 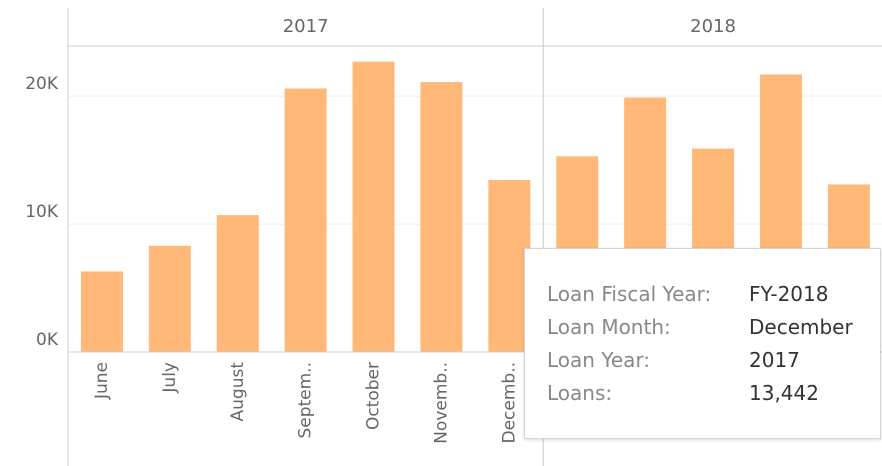 I want to click on tooltip-row: Loan Fiscal Year: FY-2018, so click(x=702, y=293).